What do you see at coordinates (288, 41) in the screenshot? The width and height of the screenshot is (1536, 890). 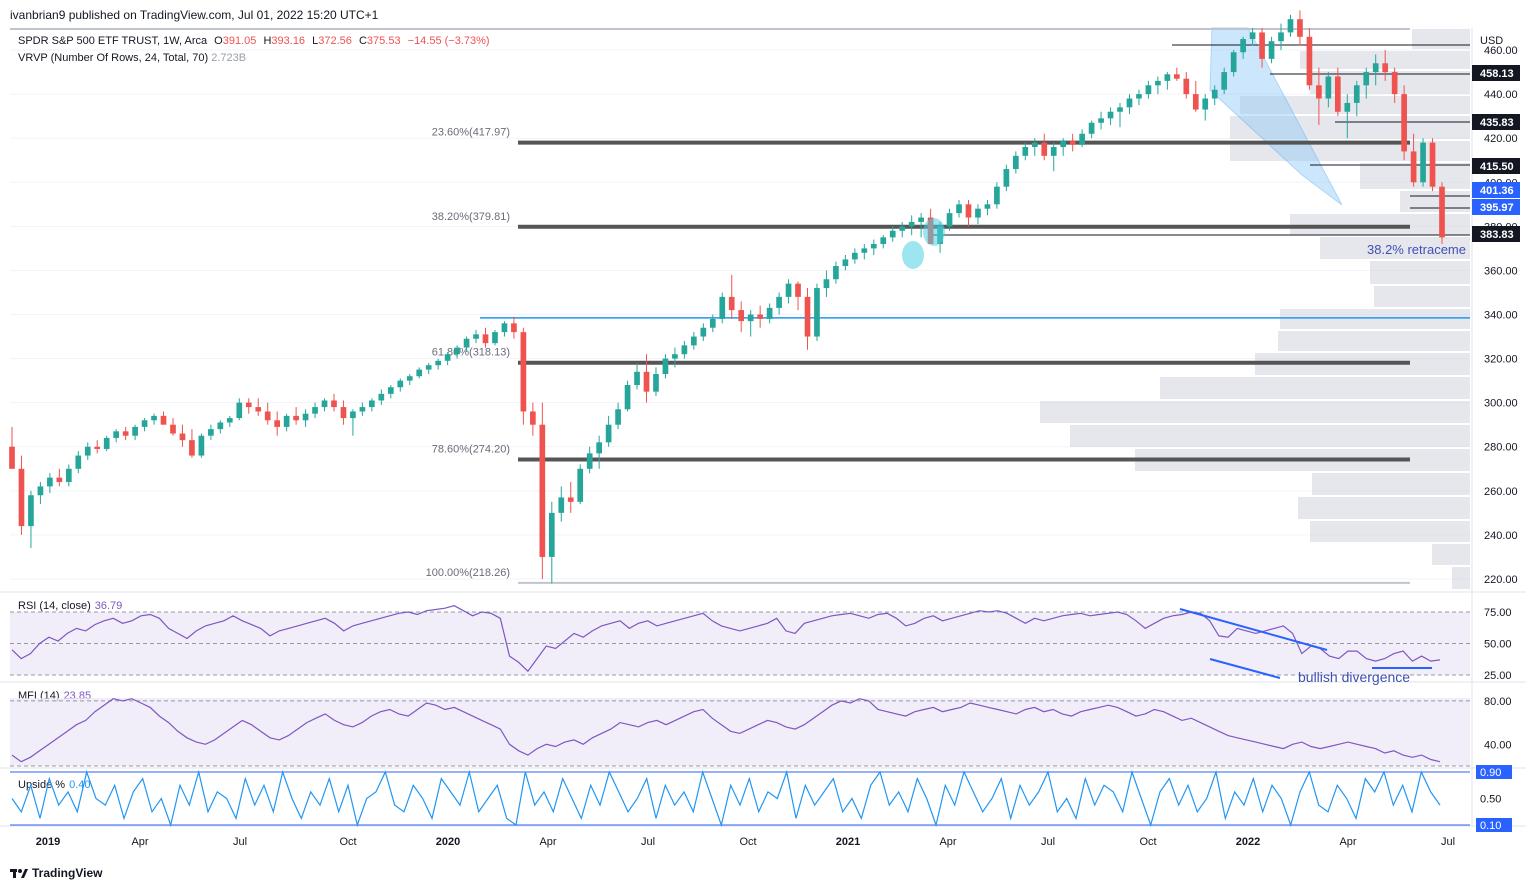 I see `high-value: 393.16` at bounding box center [288, 41].